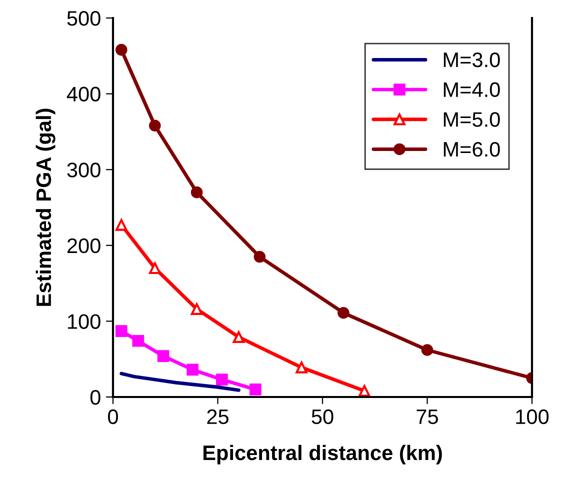 The width and height of the screenshot is (563, 495). What do you see at coordinates (83, 170) in the screenshot?
I see `y-tick-label: 300` at bounding box center [83, 170].